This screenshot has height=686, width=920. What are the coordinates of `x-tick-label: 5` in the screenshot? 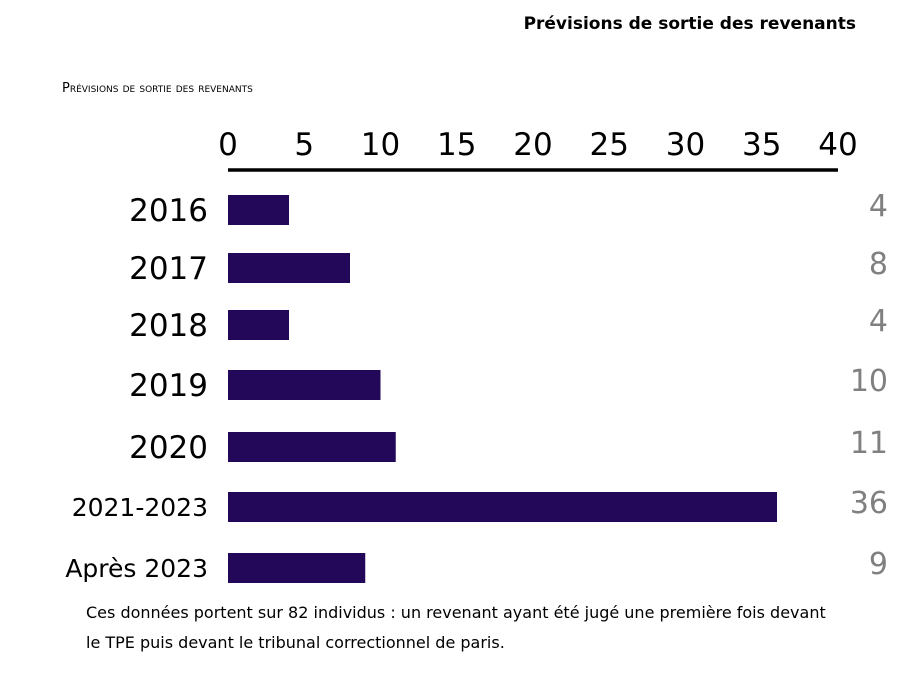 It's located at (304, 145).